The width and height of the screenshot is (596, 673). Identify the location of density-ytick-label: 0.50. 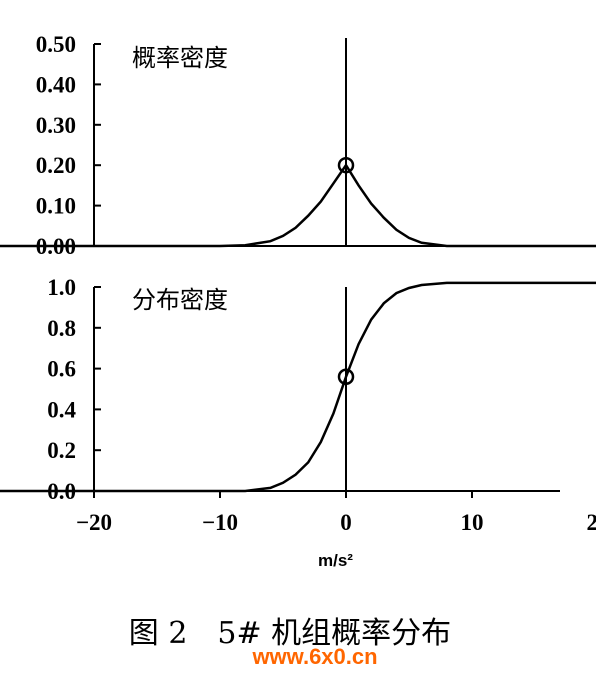
(56, 44).